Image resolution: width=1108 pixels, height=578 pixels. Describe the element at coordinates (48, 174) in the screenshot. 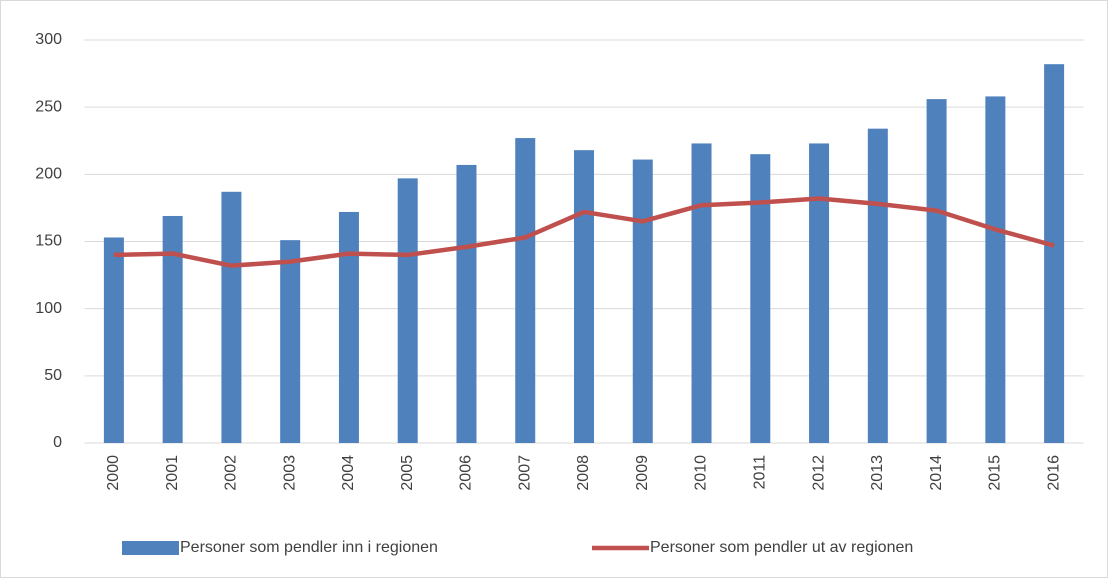

I see `y-tick-label: 200` at that location.